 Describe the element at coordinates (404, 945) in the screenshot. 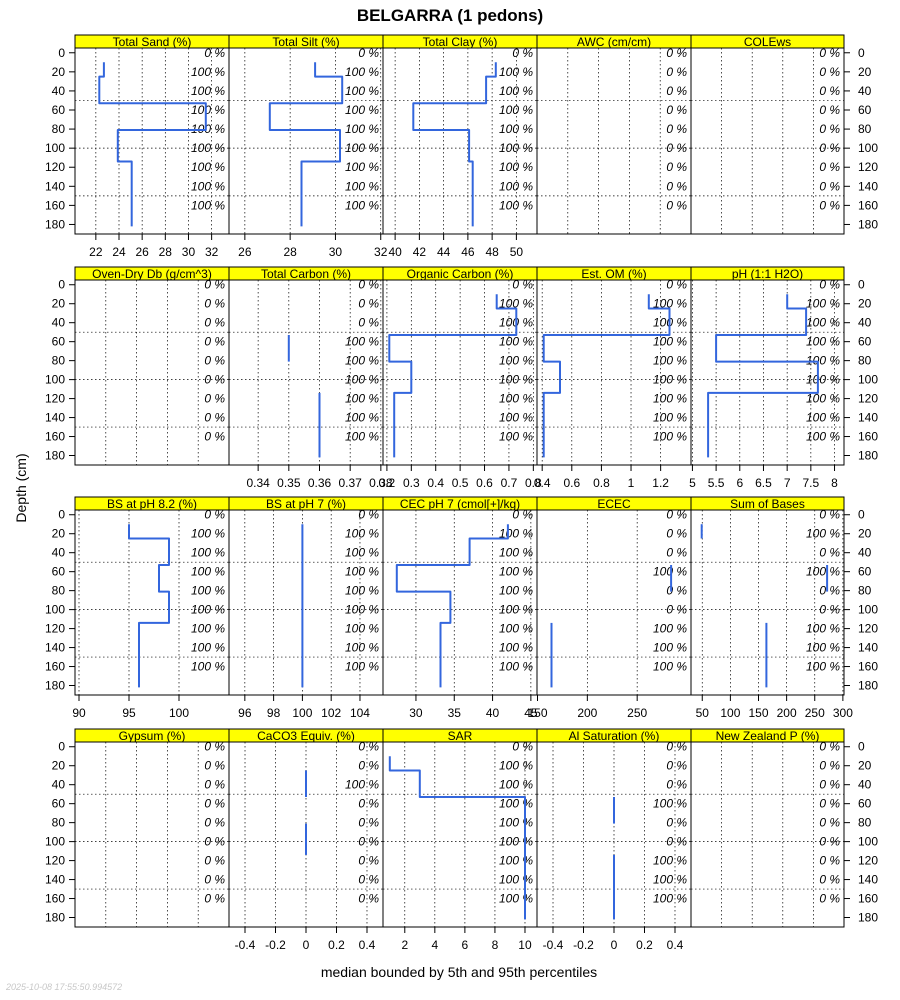

I see `x-tick-label: 2` at that location.